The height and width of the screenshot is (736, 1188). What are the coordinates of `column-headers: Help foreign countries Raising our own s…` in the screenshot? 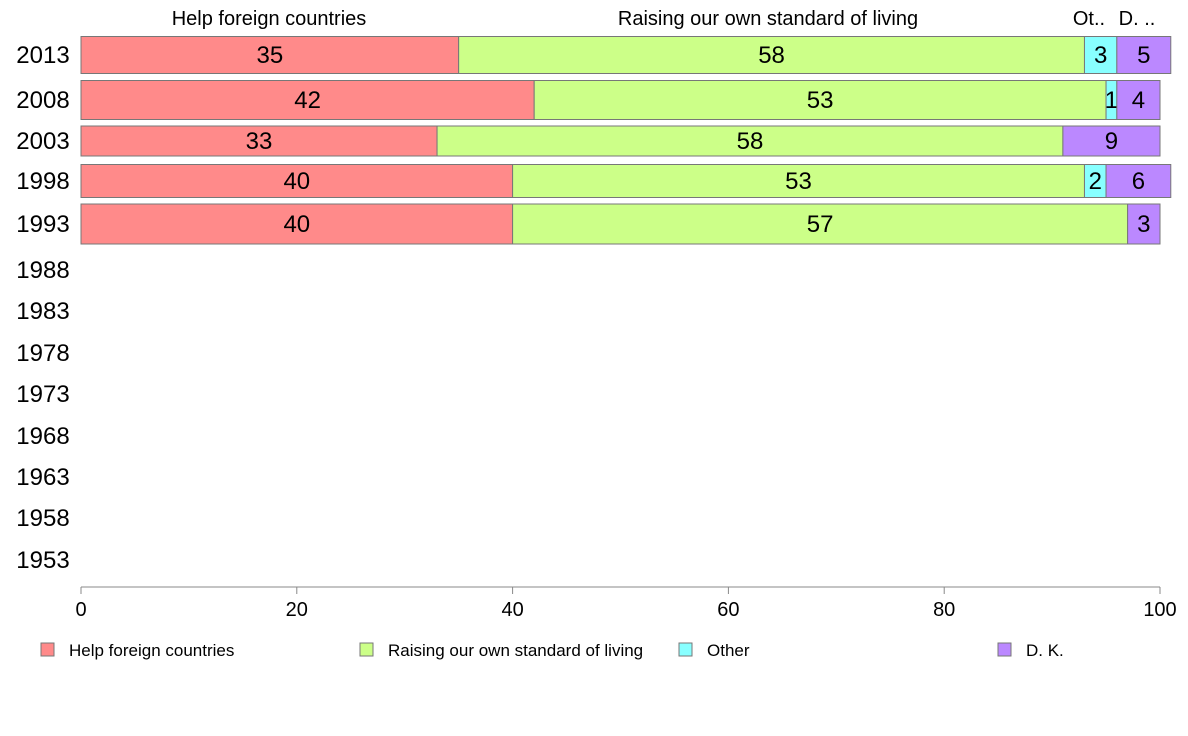 It's located at (664, 19).